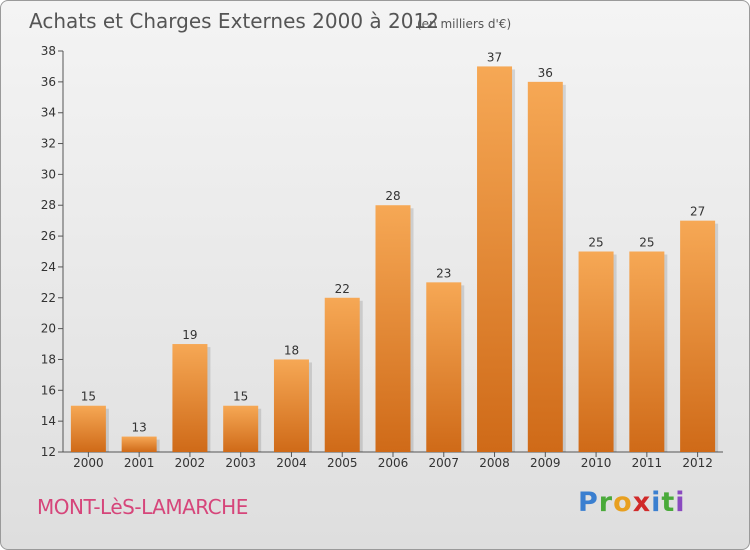  Describe the element at coordinates (545, 73) in the screenshot. I see `data-label-2009: 36` at that location.